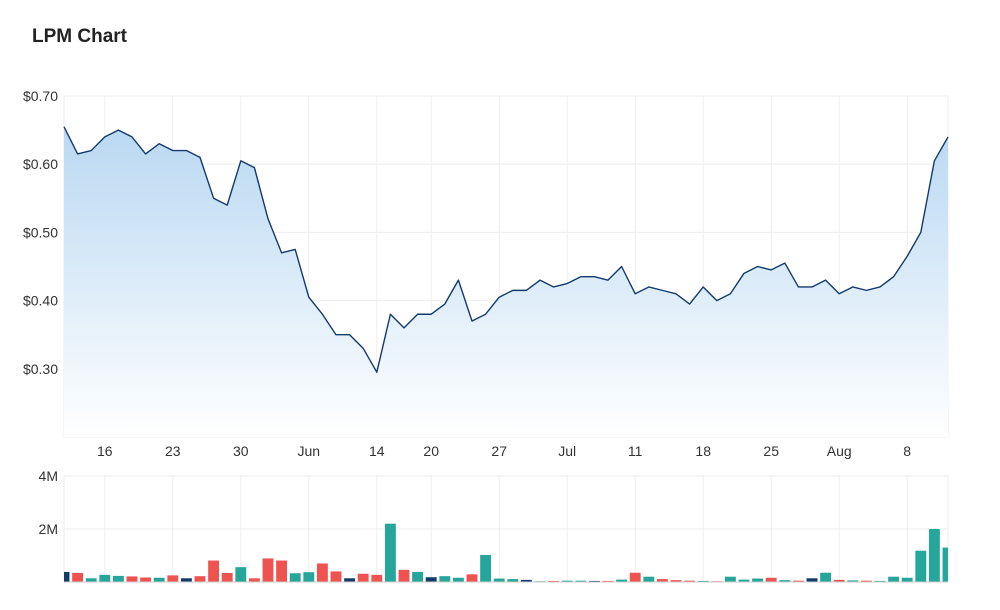 The width and height of the screenshot is (1000, 610). What do you see at coordinates (40, 369) in the screenshot?
I see `price-y-tick-label: $0.30` at bounding box center [40, 369].